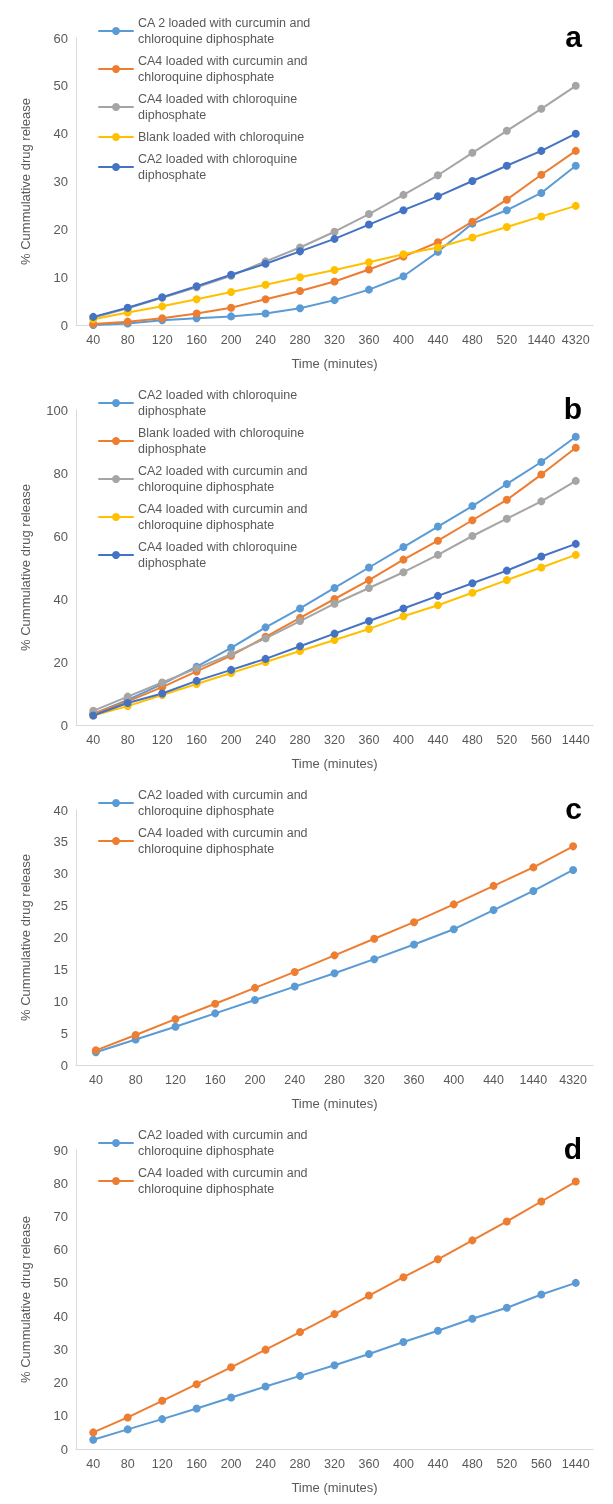 The height and width of the screenshot is (1504, 613). What do you see at coordinates (226, 31) in the screenshot?
I see `legend-label: CA 2 loaded with curcumin and chloroquine diphosphate` at bounding box center [226, 31].